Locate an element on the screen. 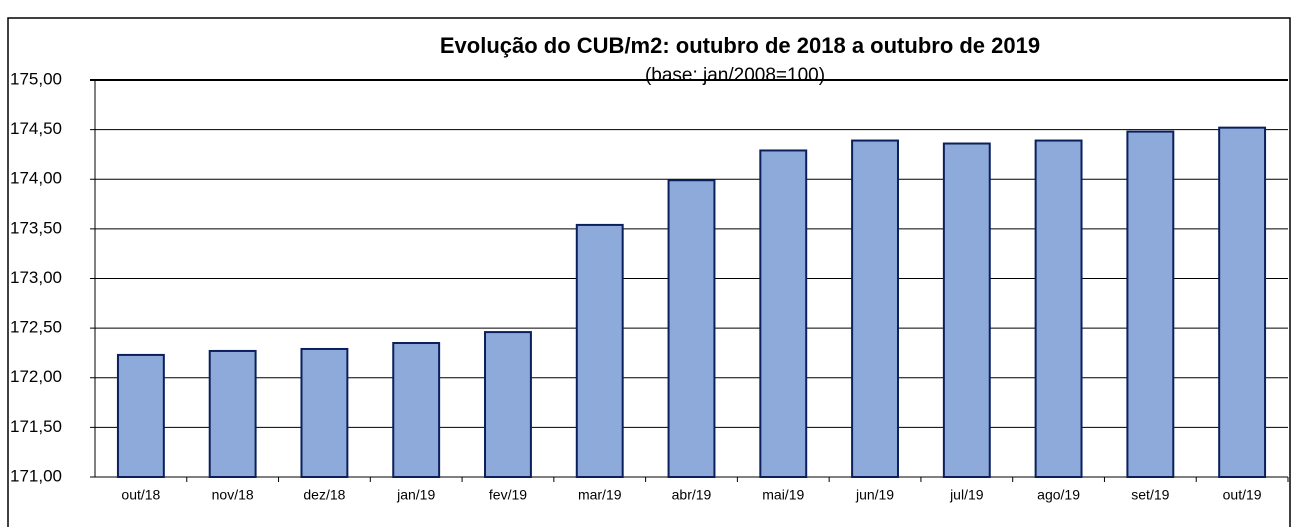  y-tick-label: 171,50 is located at coordinates (36, 426).